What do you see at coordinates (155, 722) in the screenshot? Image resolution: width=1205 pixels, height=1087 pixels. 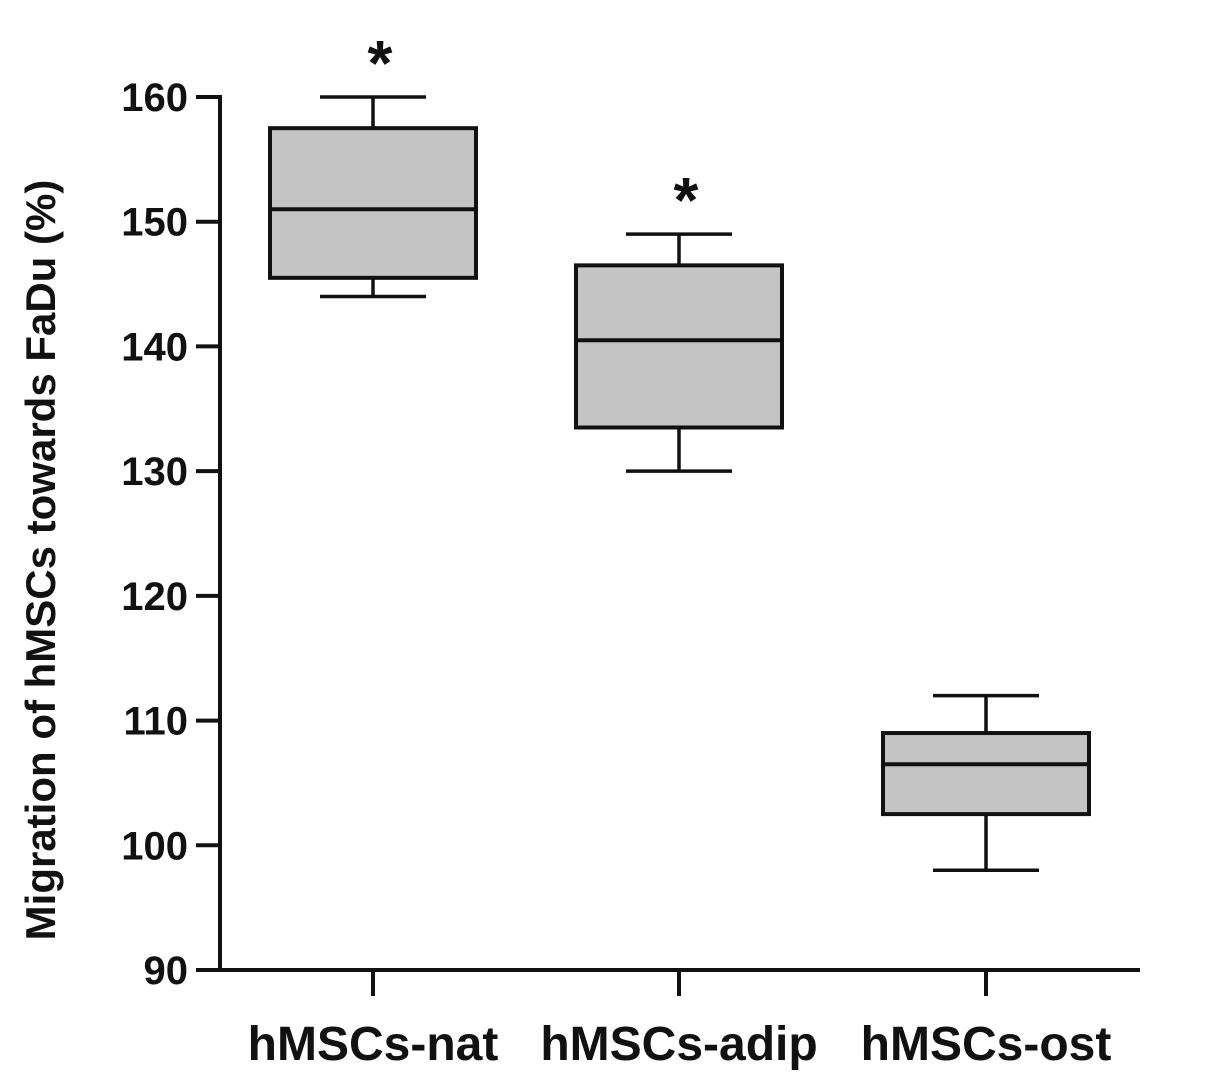 I see `y-tick-label: 110` at bounding box center [155, 722].